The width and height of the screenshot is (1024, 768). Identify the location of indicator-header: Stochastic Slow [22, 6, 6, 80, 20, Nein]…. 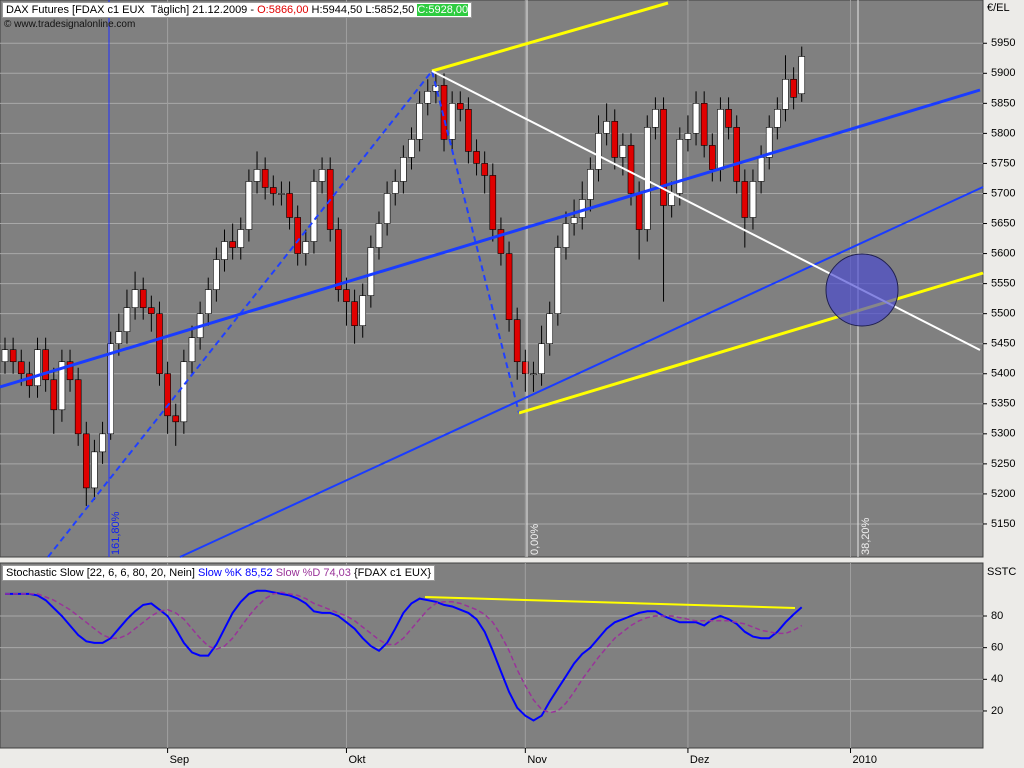
(219, 573).